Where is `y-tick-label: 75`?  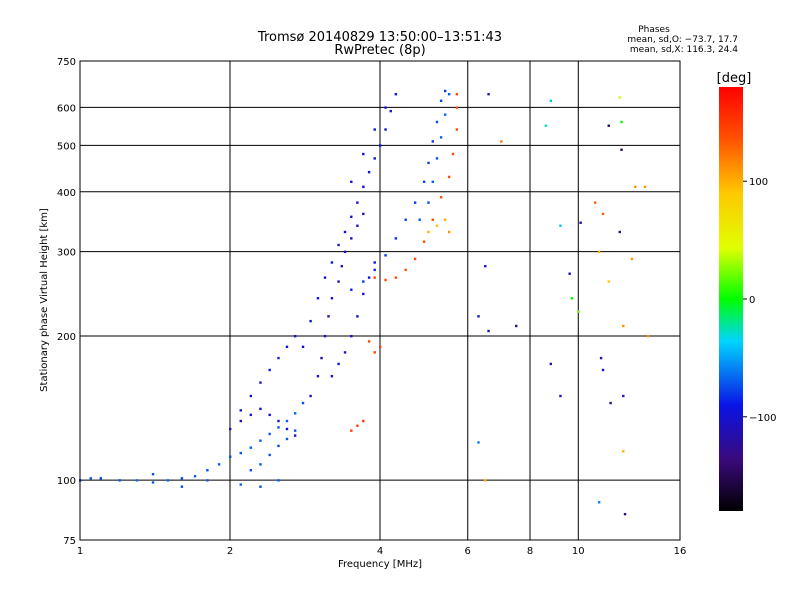
y-tick-label: 75 is located at coordinates (69, 541).